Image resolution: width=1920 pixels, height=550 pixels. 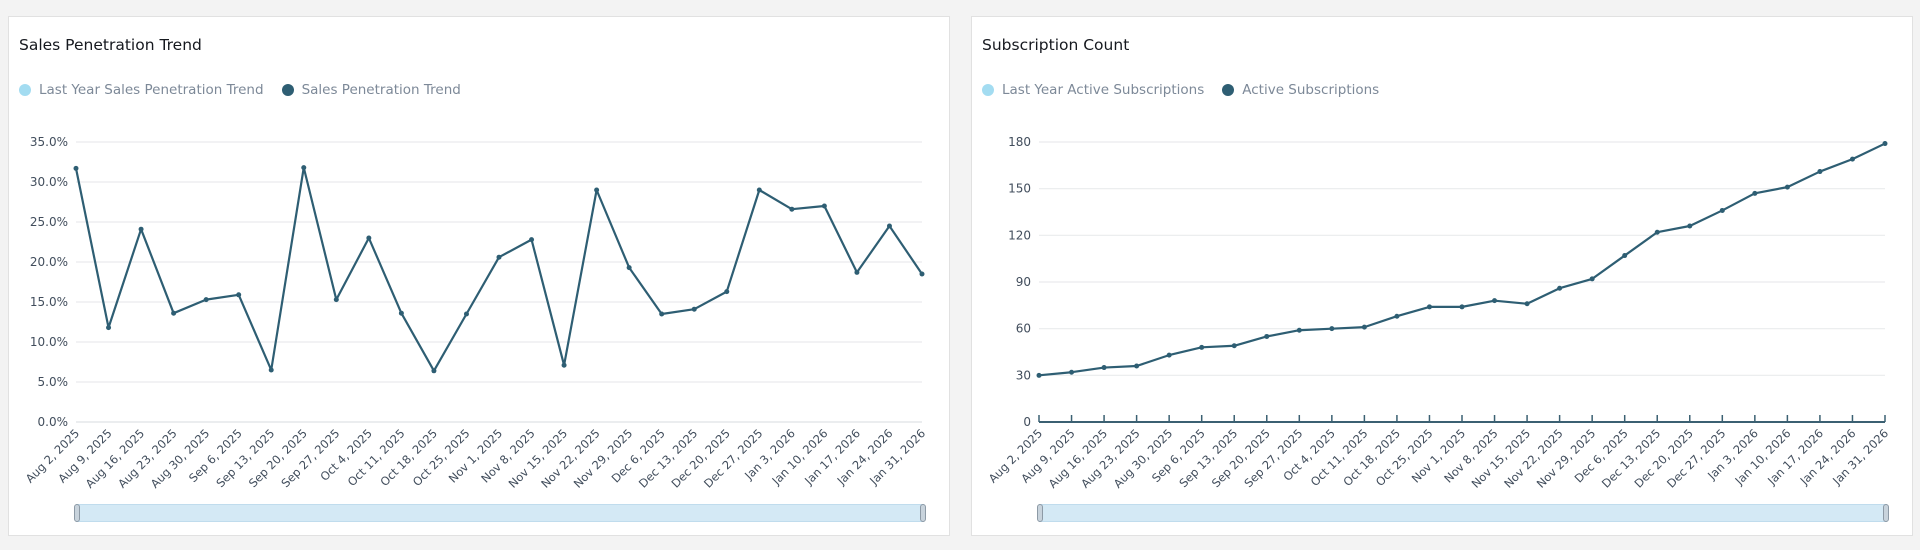 I want to click on y-tick-label: 120, so click(x=1019, y=235).